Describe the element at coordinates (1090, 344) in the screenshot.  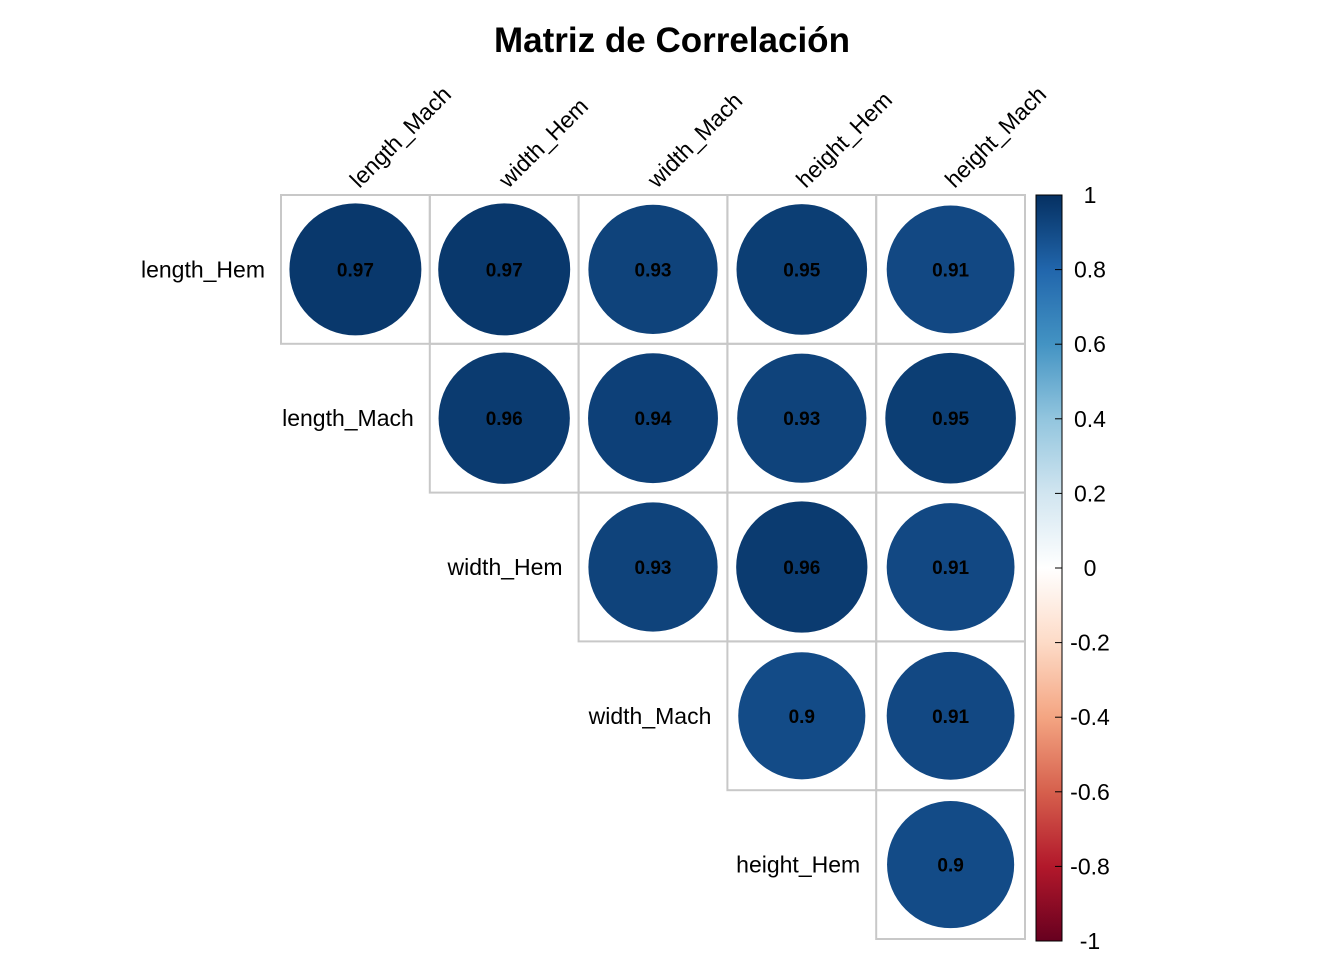
I see `colorbar-tick-label: 0.6` at that location.